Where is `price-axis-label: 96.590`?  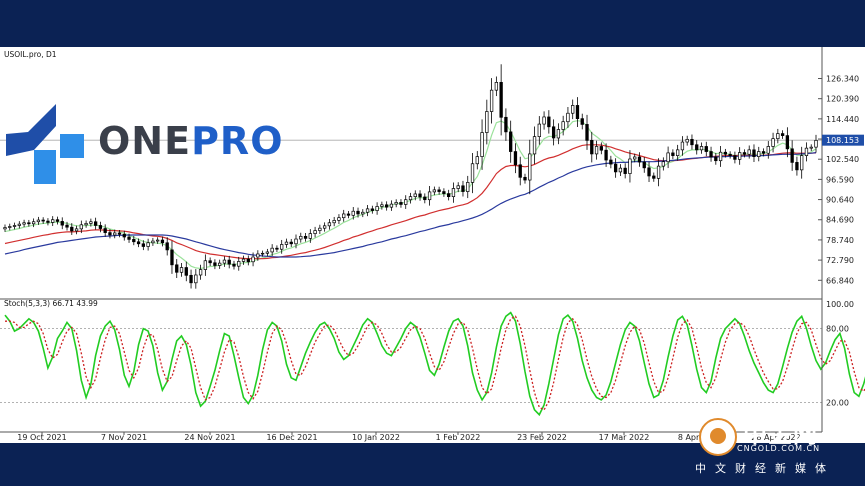 price-axis-label: 96.590 is located at coordinates (840, 179).